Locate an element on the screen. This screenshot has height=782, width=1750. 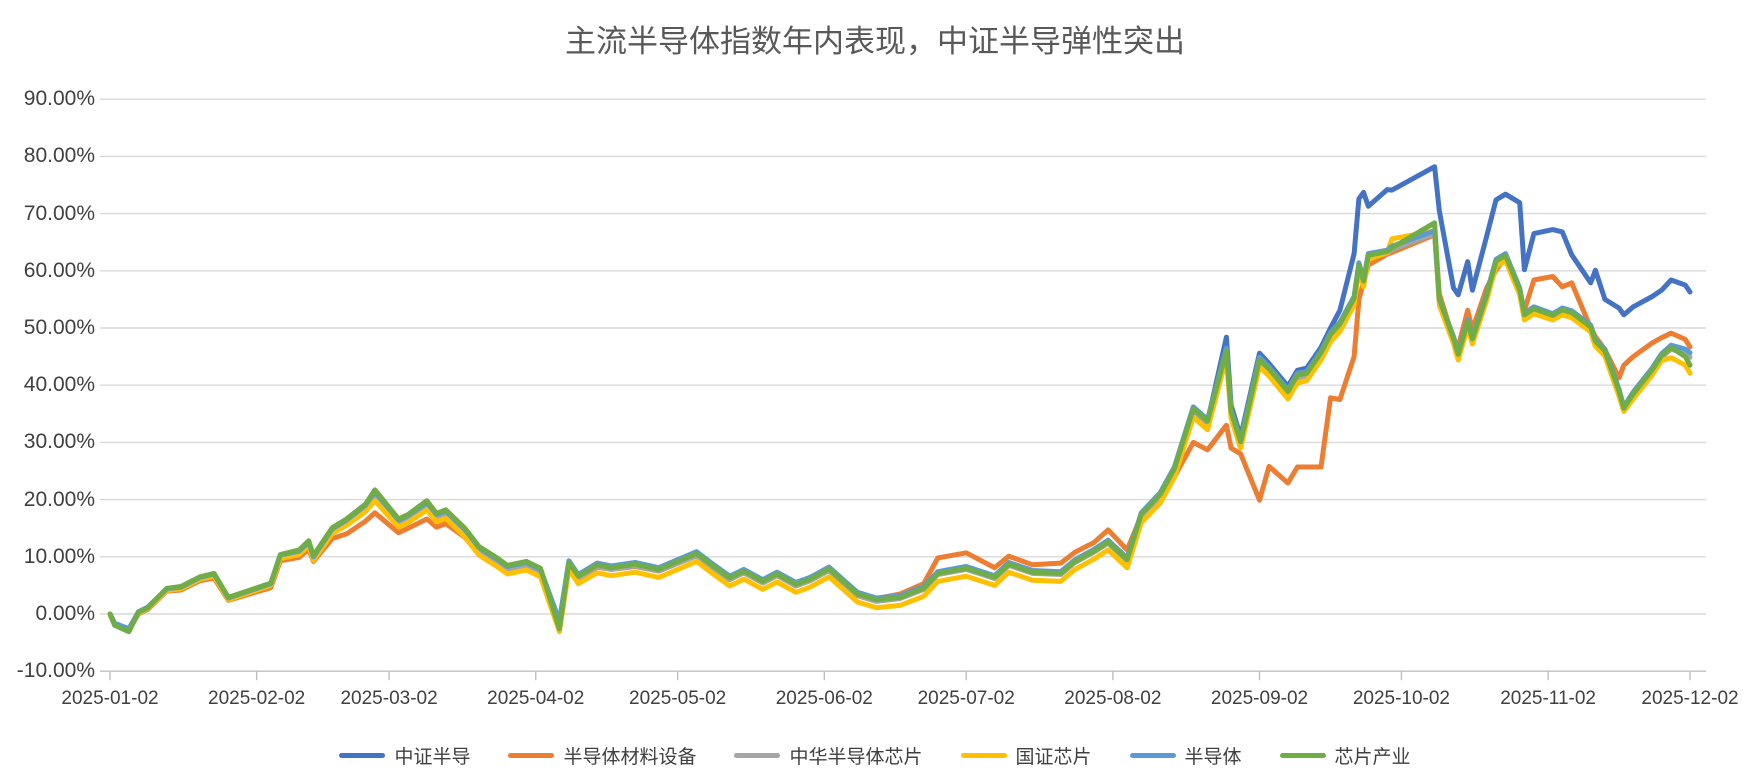
legend-item-中华半导体芯片: 中华半导体芯片 is located at coordinates (828, 755).